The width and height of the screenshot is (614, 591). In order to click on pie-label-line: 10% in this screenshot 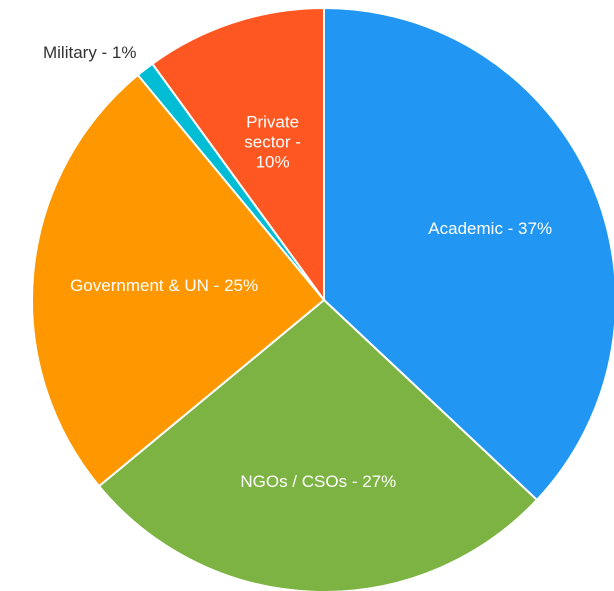, I will do `click(273, 162)`.